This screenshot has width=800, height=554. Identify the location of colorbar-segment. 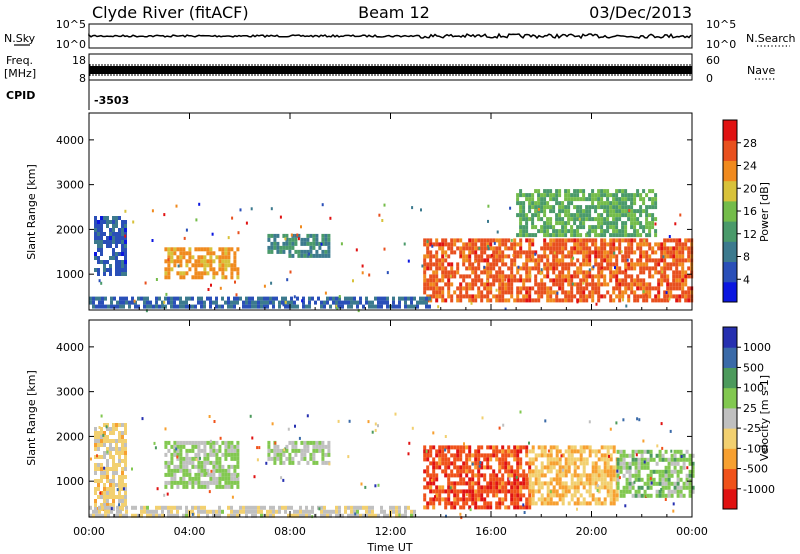
(730, 272).